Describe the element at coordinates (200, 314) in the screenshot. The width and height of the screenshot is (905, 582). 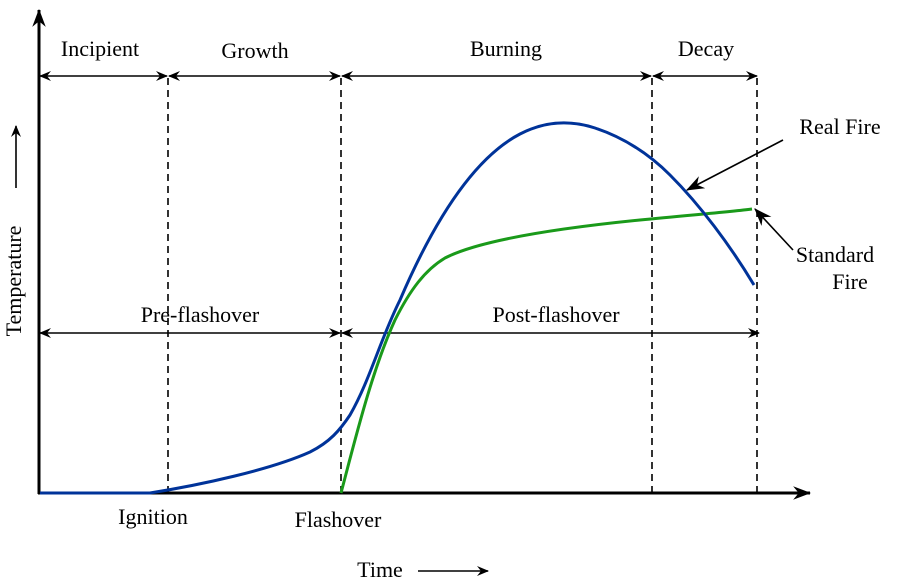
I see `phase-label-pre-flashover: Pre-flashover` at that location.